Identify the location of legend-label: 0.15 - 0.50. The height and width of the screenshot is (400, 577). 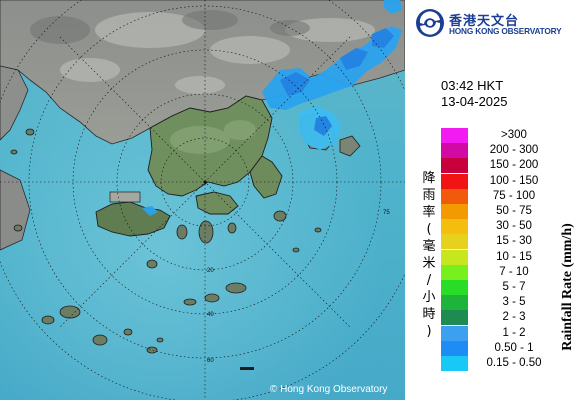
(514, 363).